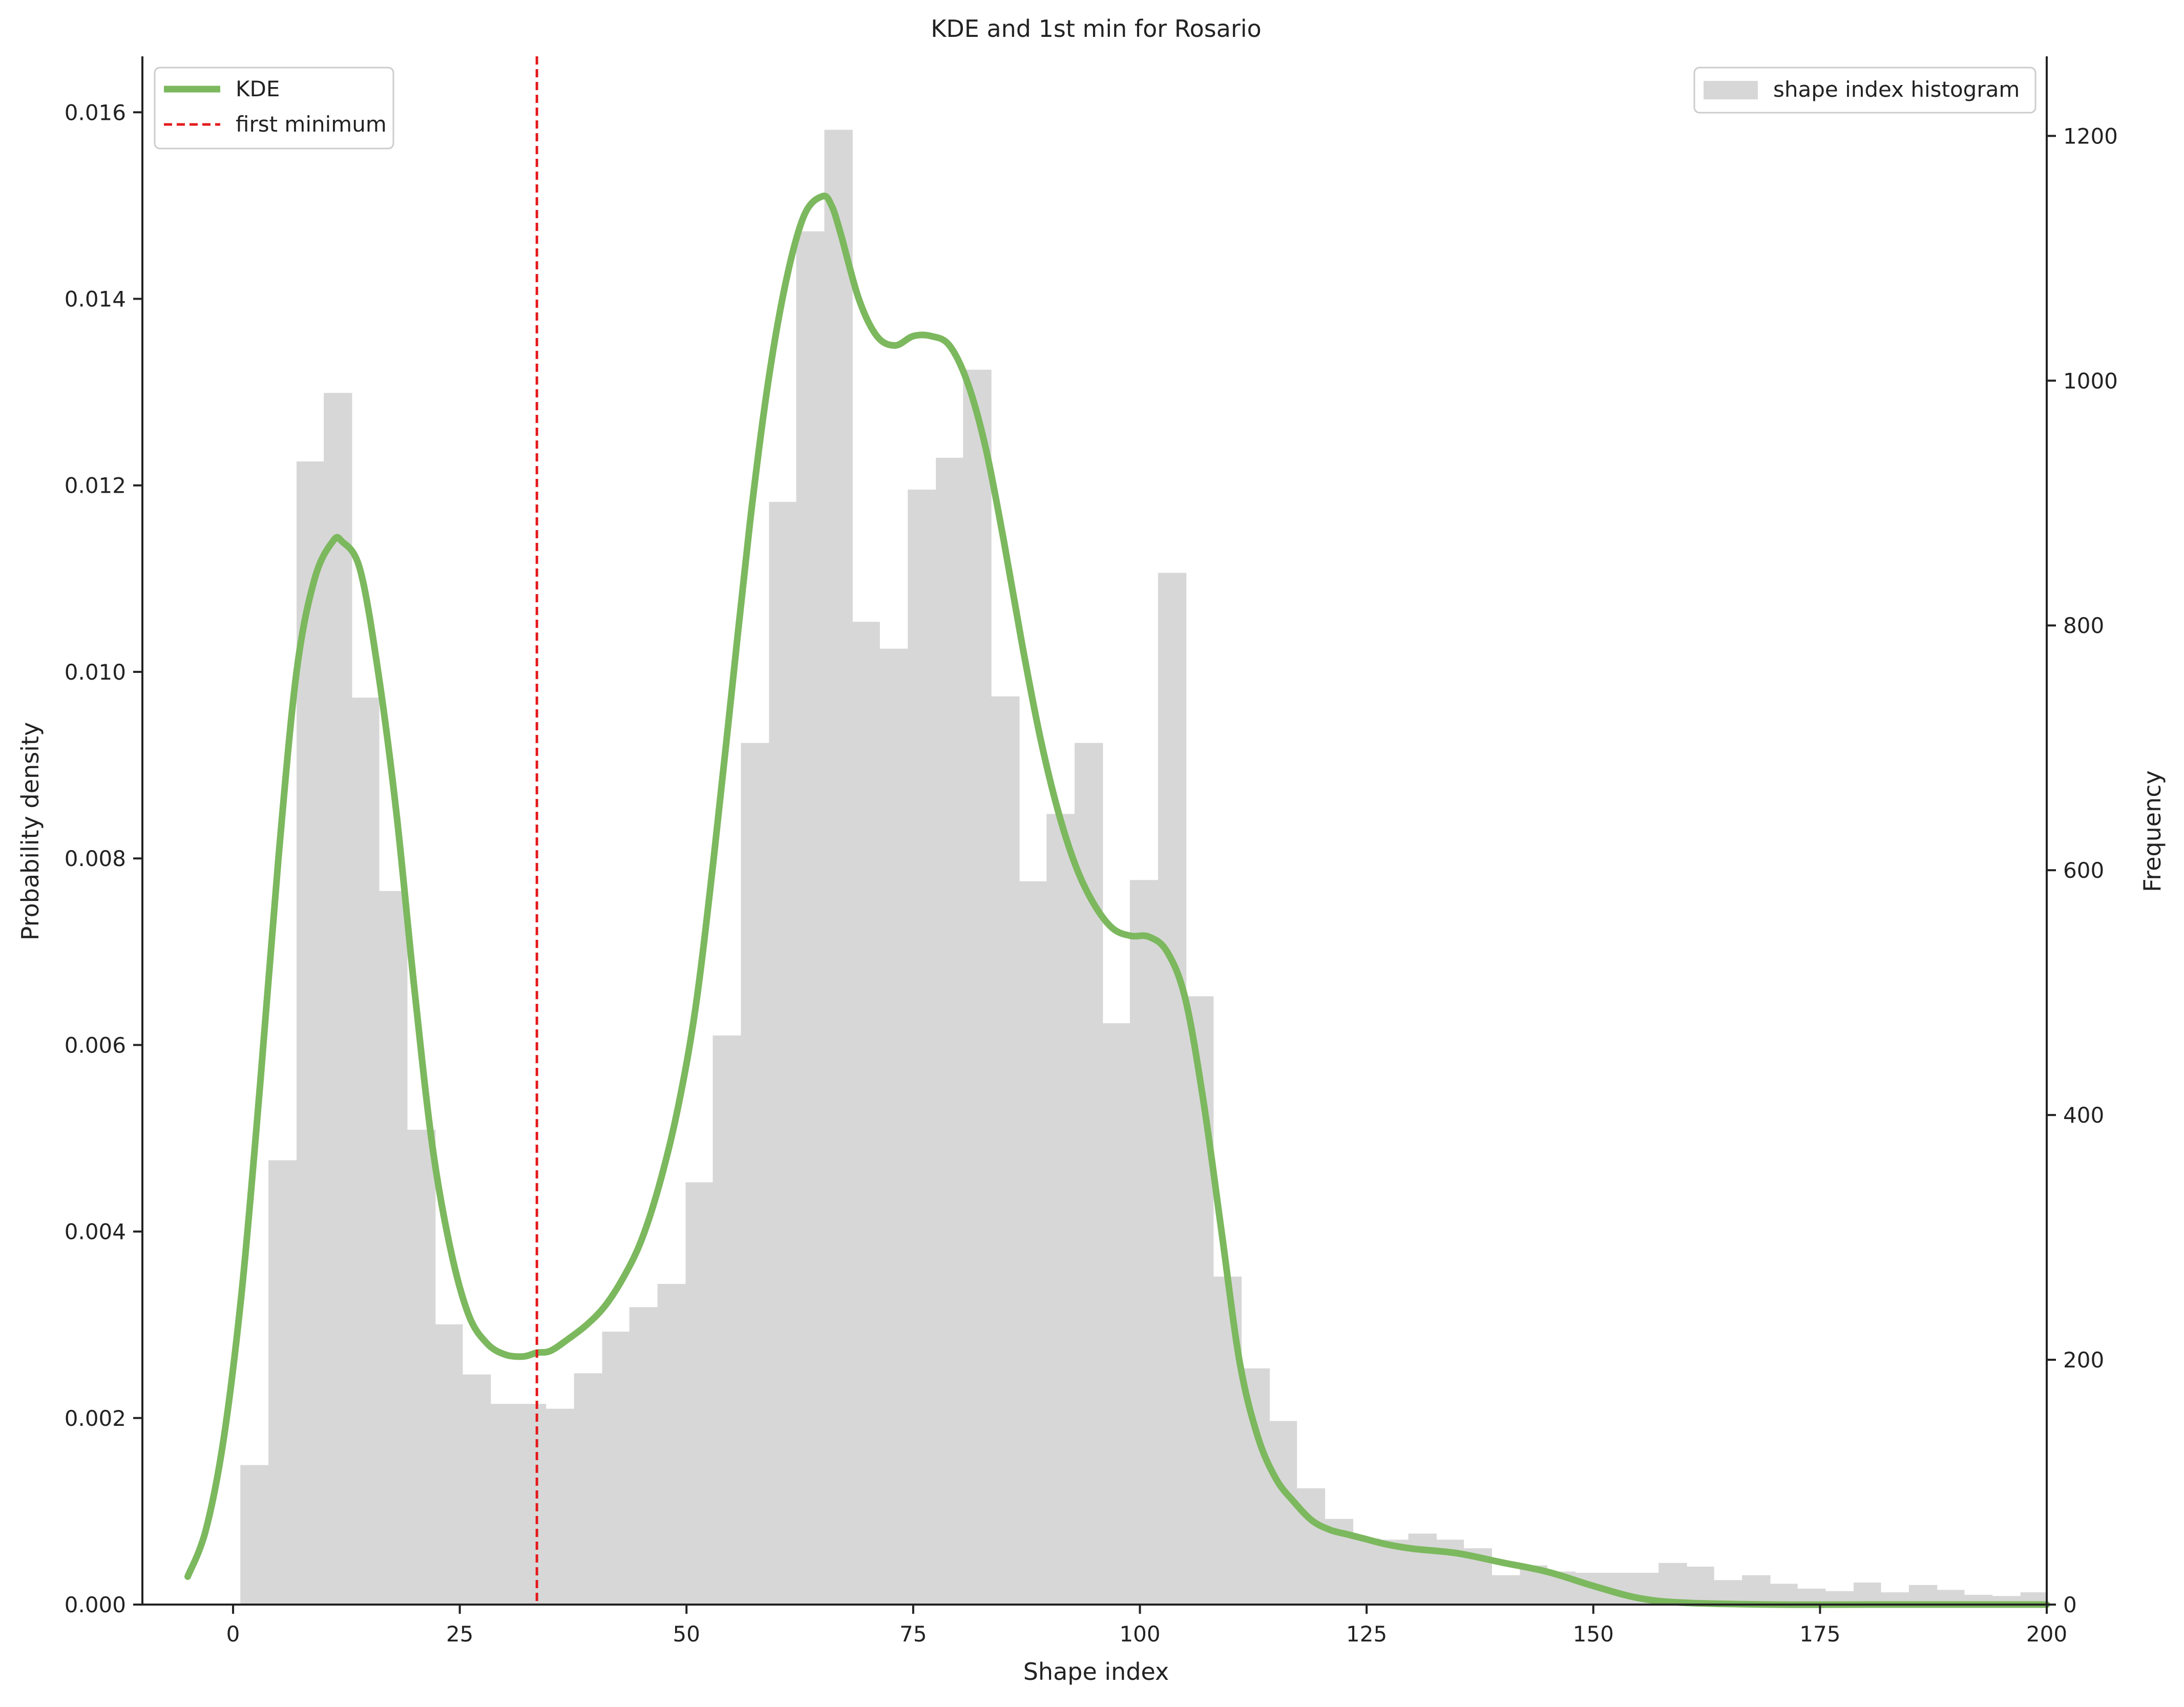  Describe the element at coordinates (1366, 1634) in the screenshot. I see `x-tick-label: 125` at that location.